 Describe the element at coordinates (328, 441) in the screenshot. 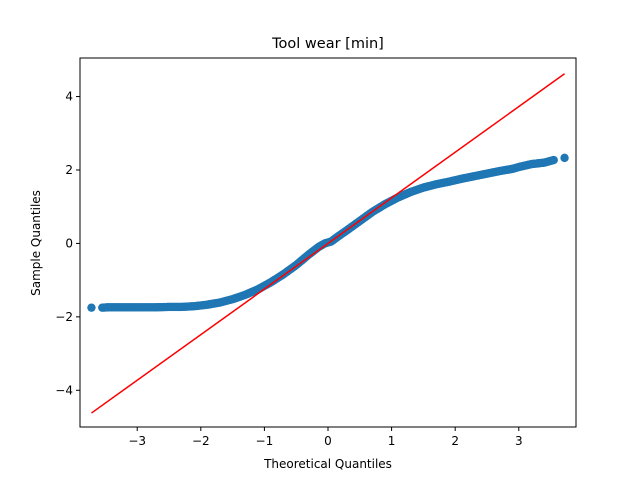

I see `x-tick-label: 0` at that location.